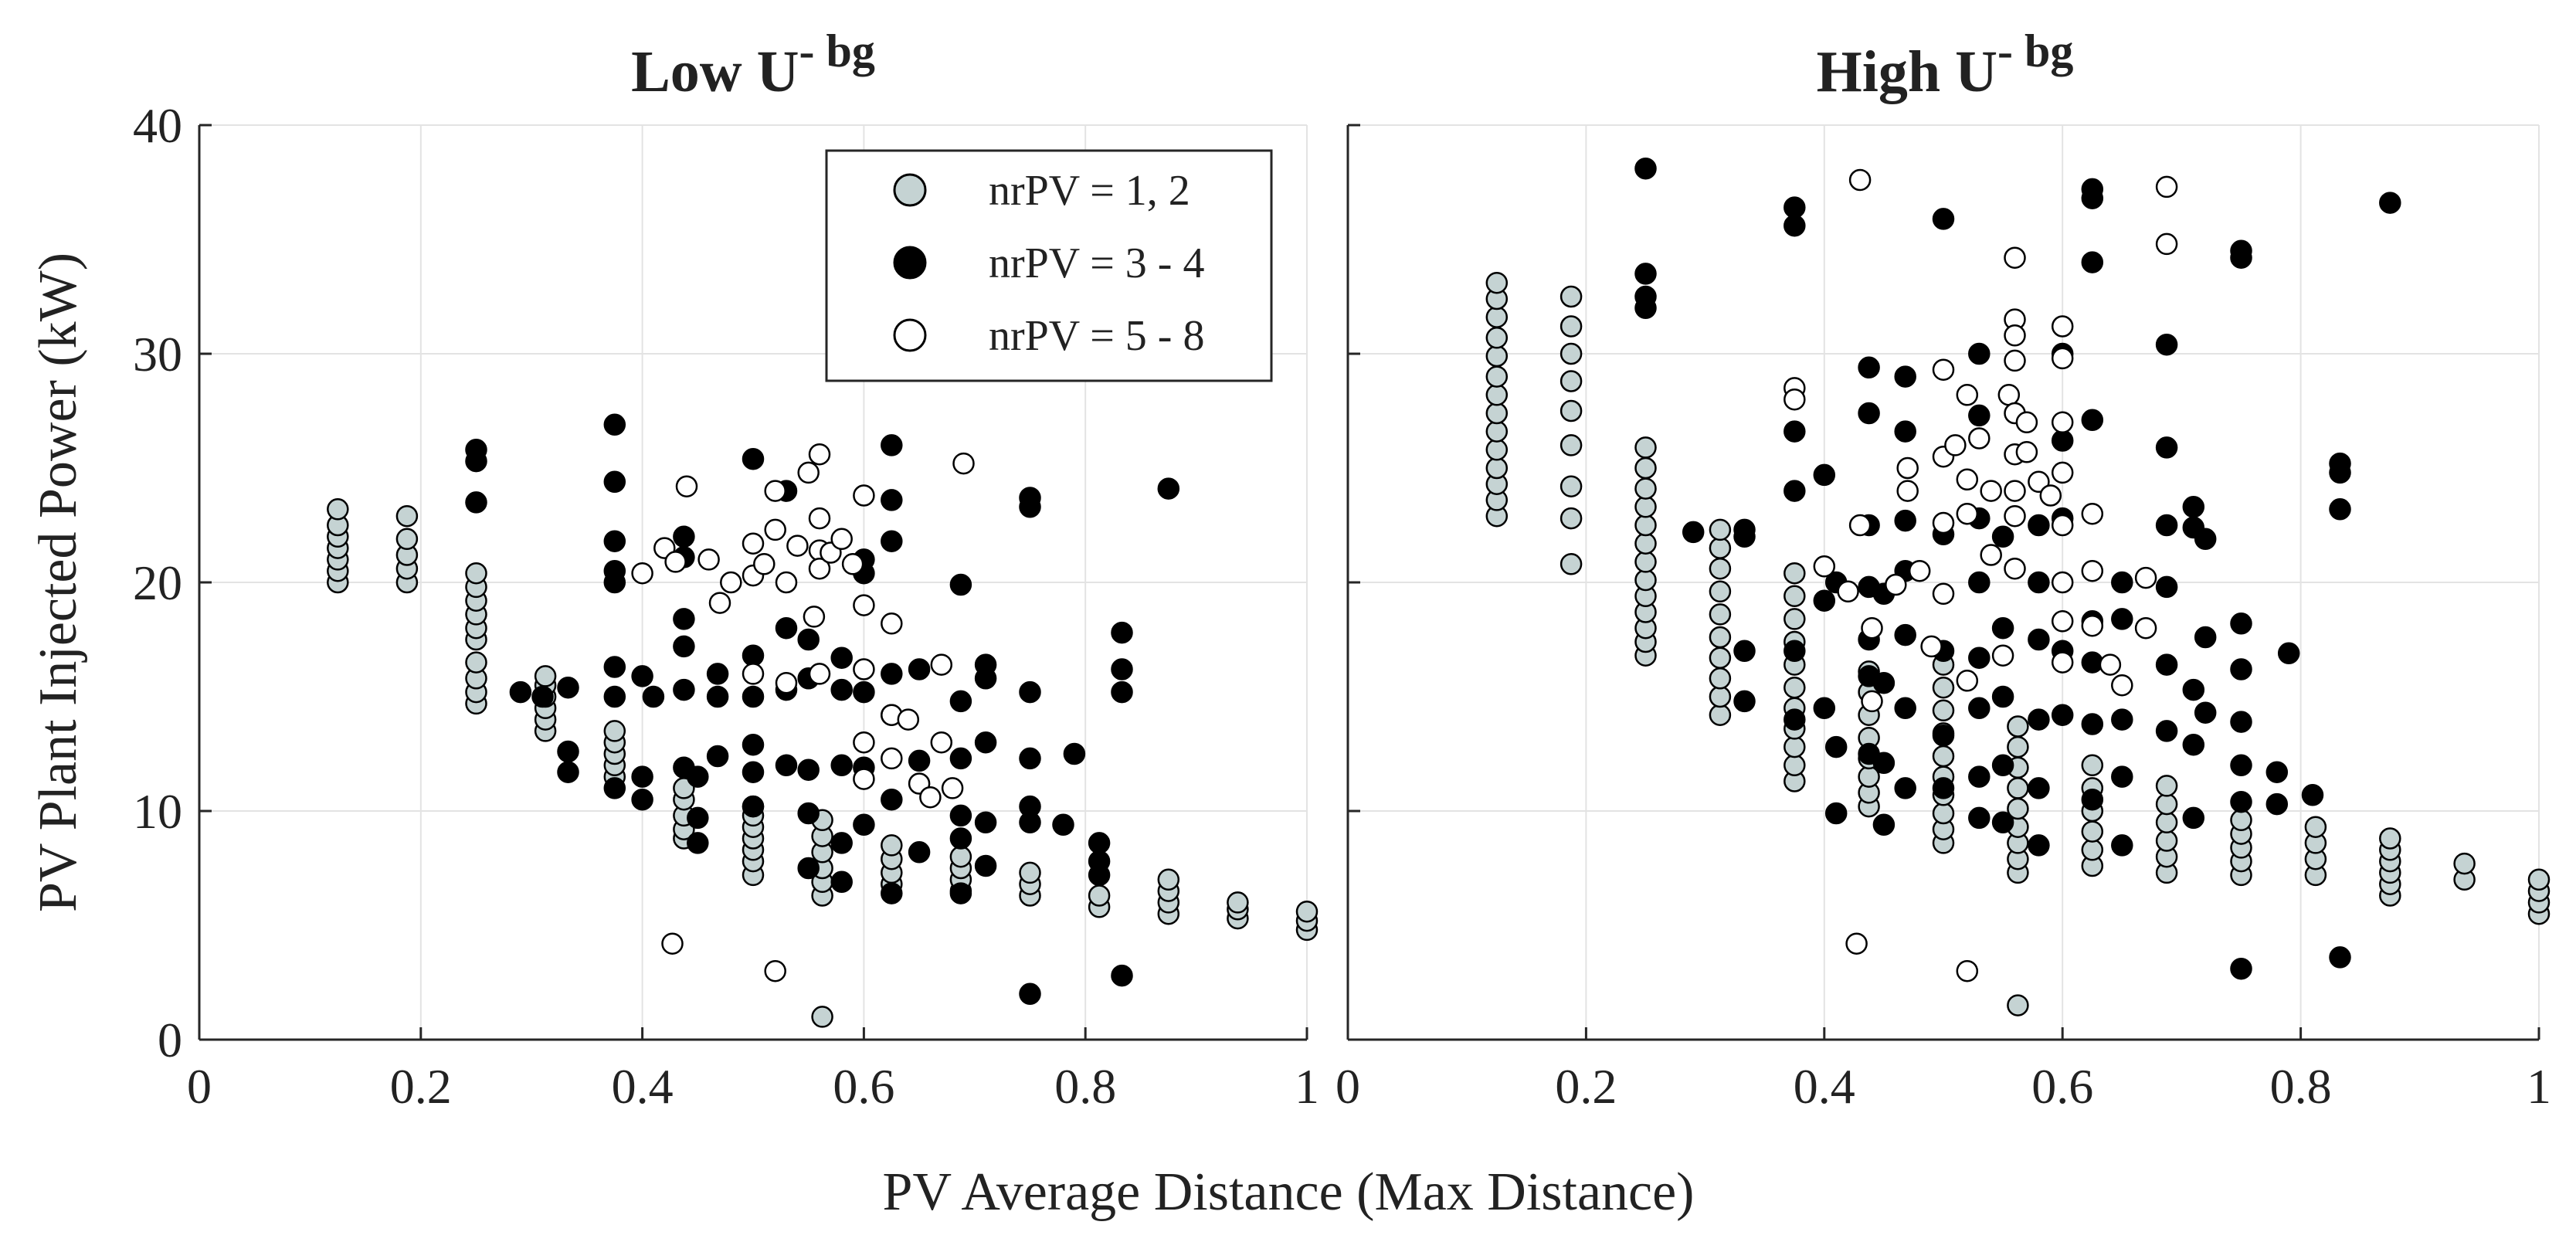  Describe the element at coordinates (170, 1040) in the screenshot. I see `y-tick-label: 0` at that location.